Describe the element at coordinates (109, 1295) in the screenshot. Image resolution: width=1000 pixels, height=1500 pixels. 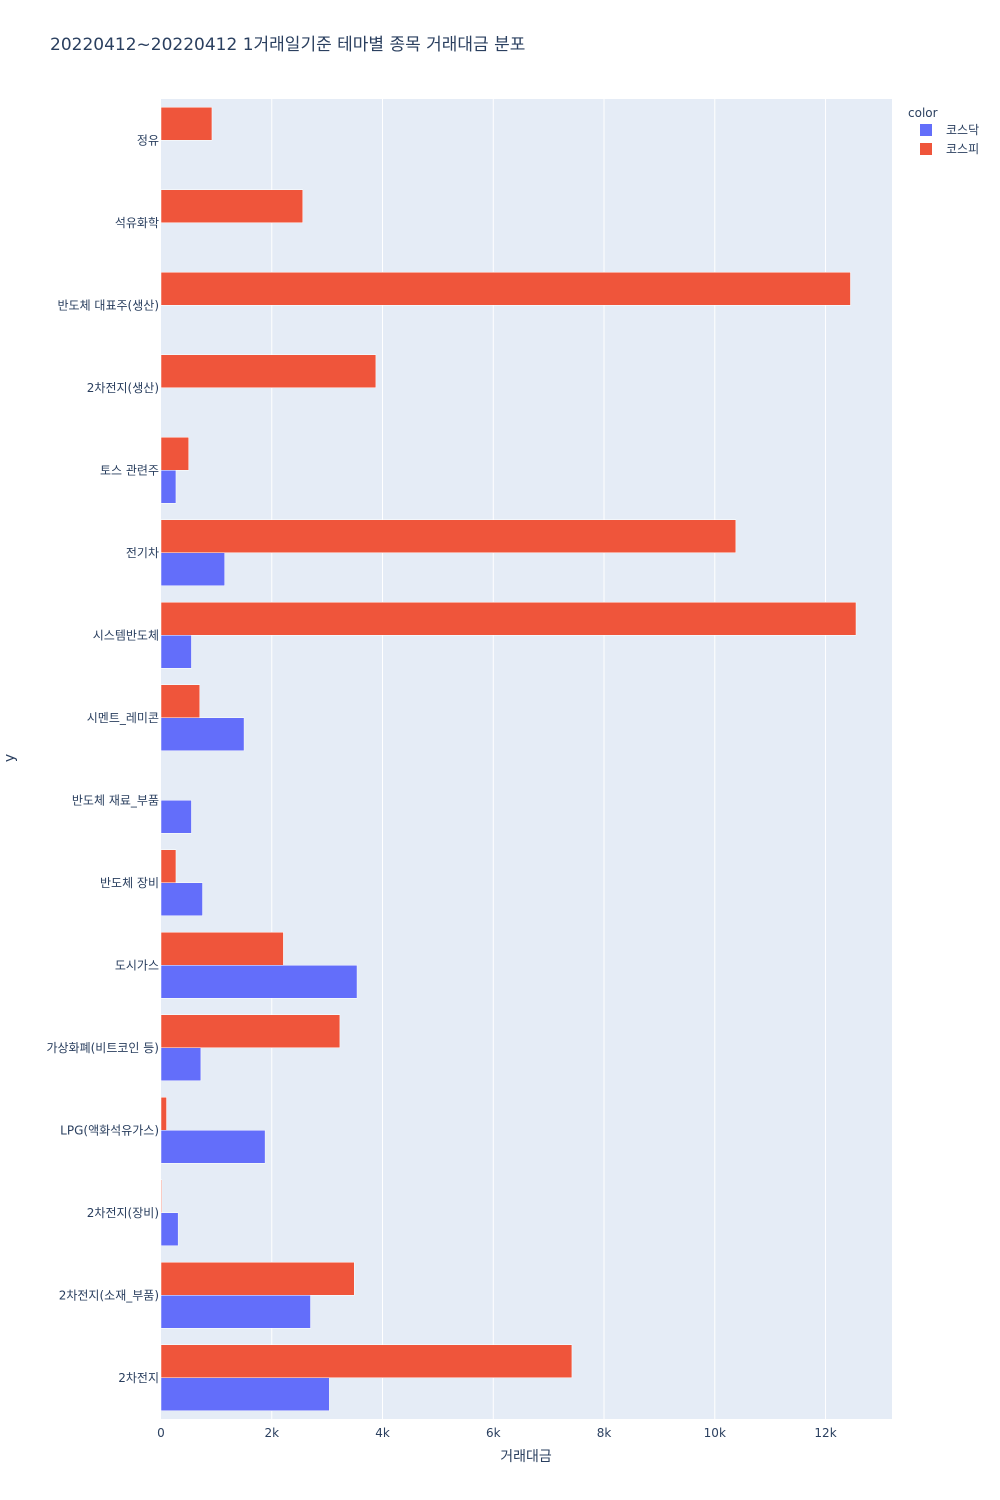
I see `y-tick-label: 2차전지(소재_부품)` at that location.